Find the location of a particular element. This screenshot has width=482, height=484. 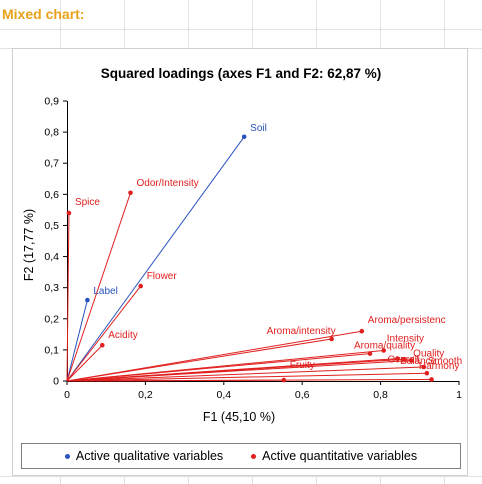

legend-item-qualitative: Active qualitative variables is located at coordinates (144, 456).